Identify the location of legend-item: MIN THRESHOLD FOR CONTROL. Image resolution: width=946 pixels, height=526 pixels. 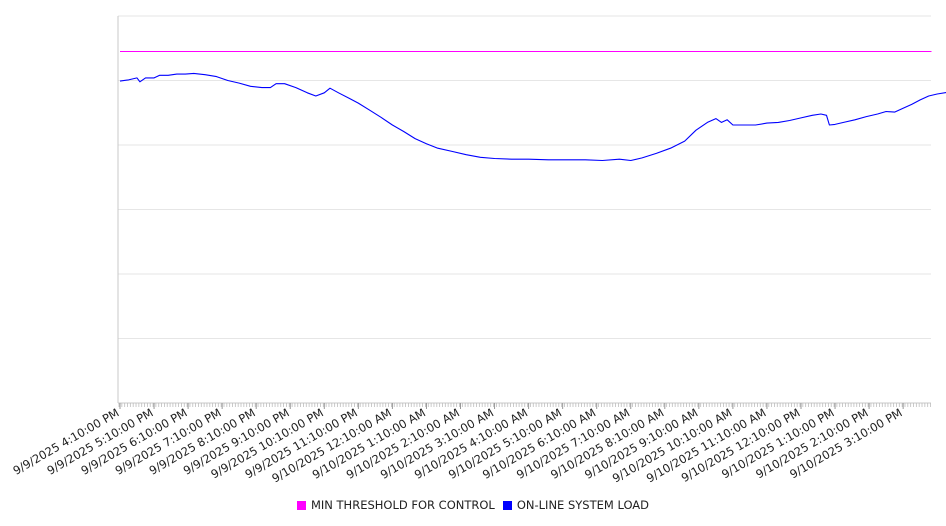
(395, 505).